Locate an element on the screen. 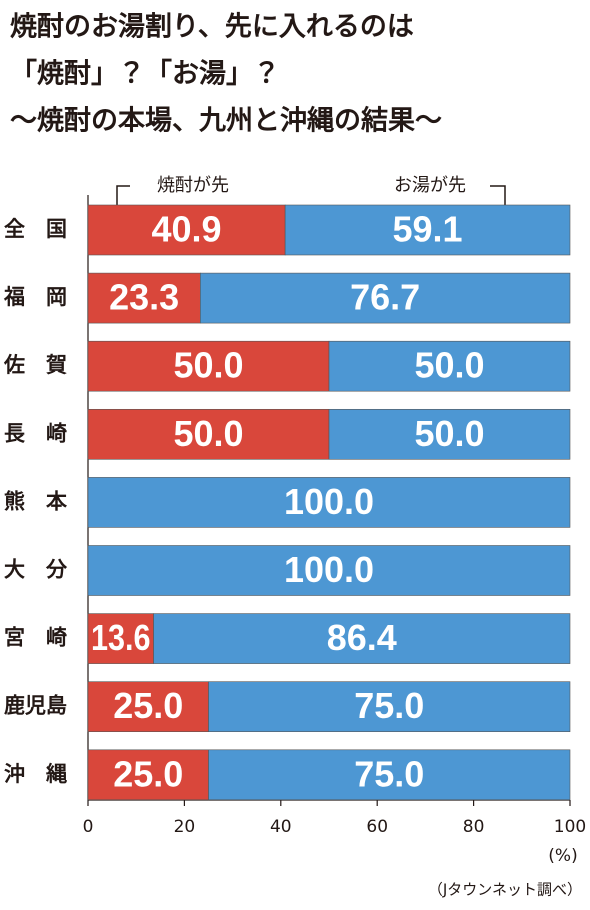  chart-title: 「焼酎」？「お湯」？ is located at coordinates (145, 74).